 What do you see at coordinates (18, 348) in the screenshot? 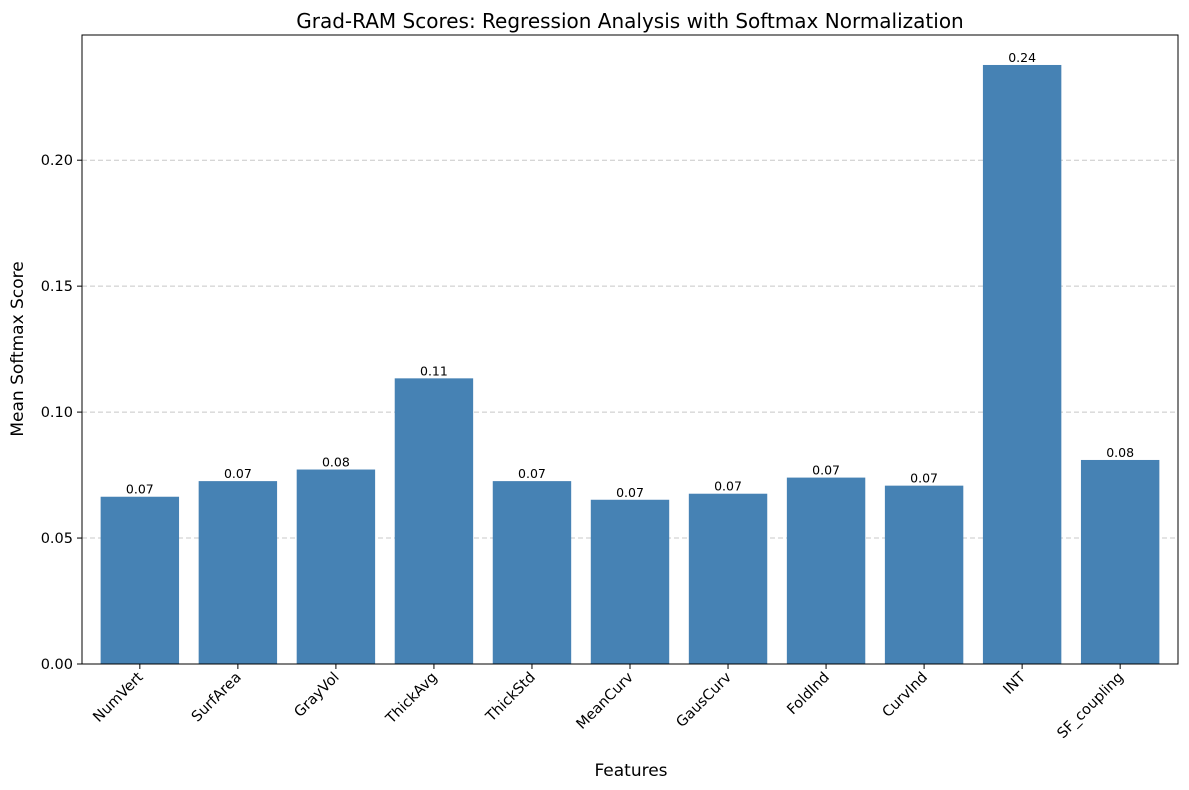
I see `y-axis-label: Mean Softmax Score` at bounding box center [18, 348].